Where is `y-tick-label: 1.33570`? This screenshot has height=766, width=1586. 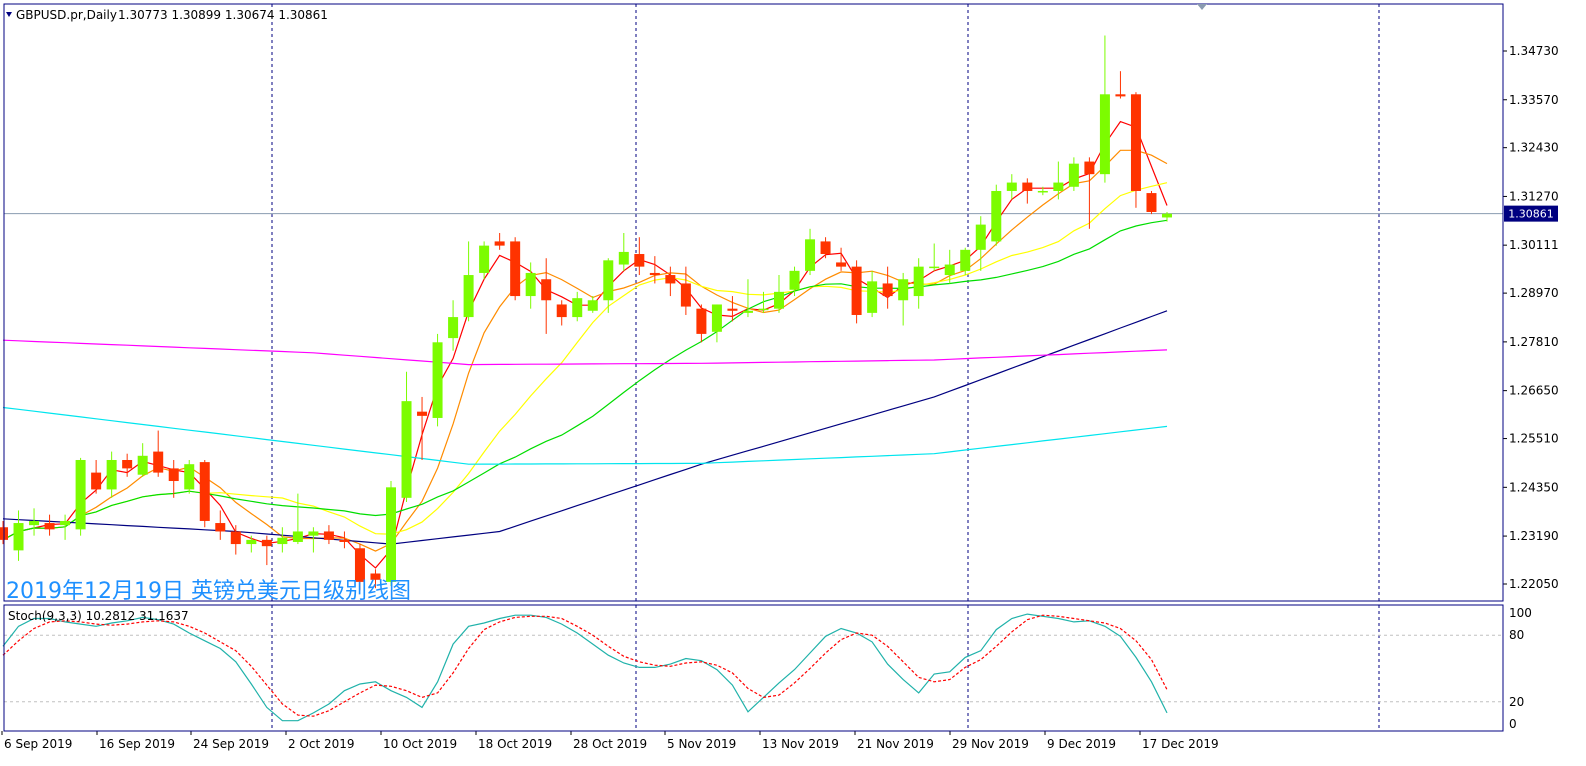 y-tick-label: 1.33570 is located at coordinates (1534, 100).